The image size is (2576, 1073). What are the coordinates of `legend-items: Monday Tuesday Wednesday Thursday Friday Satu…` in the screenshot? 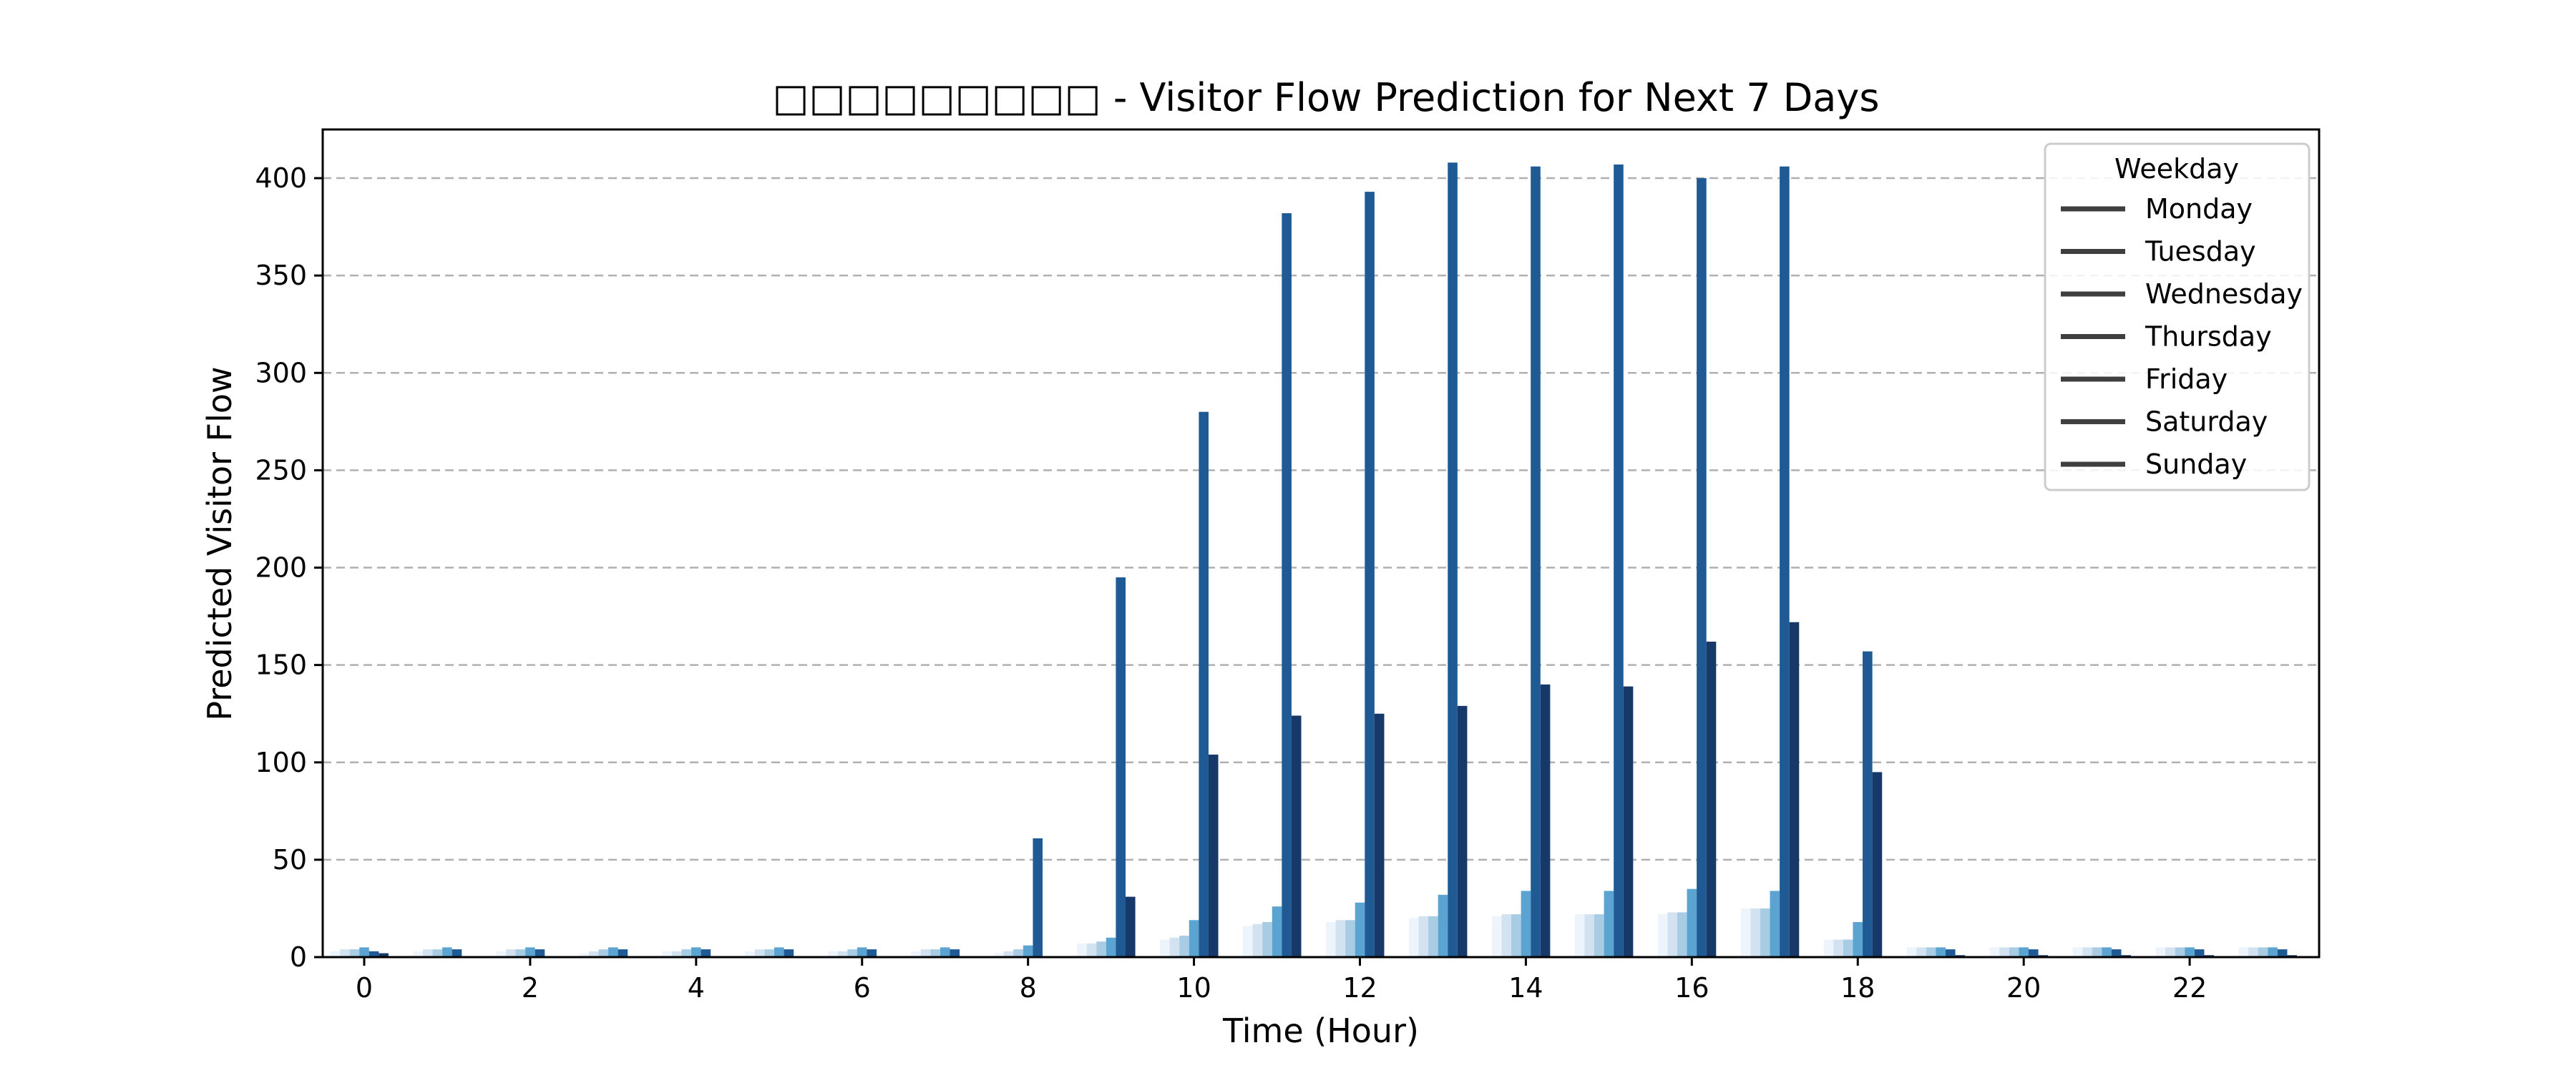 It's located at (2182, 336).